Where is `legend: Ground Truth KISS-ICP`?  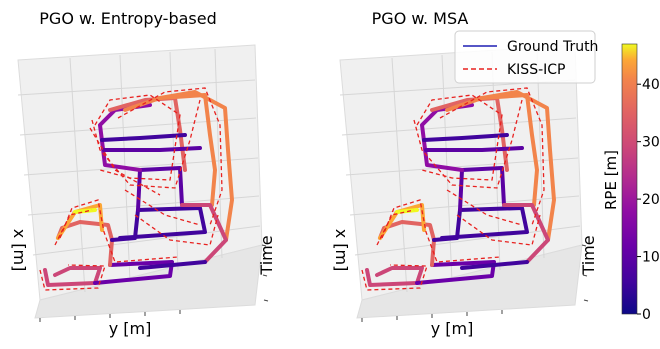
legend: Ground Truth KISS-ICP is located at coordinates (526, 57).